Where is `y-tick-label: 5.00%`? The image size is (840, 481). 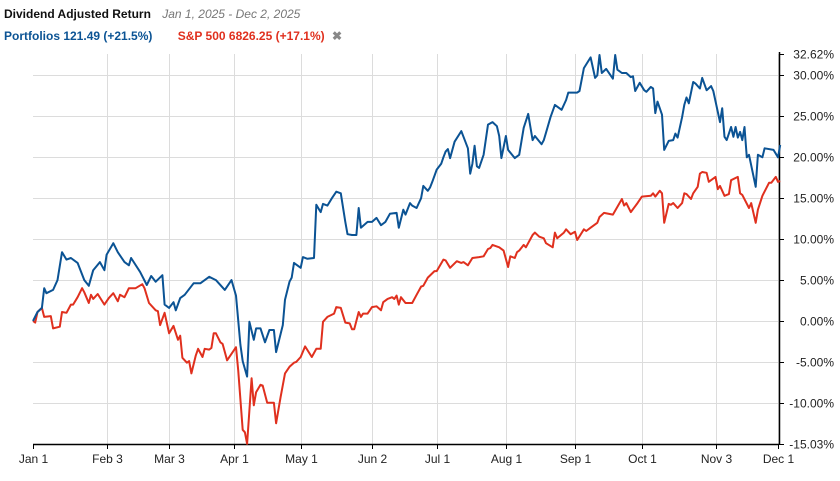
y-tick-label: 5.00% is located at coordinates (817, 281).